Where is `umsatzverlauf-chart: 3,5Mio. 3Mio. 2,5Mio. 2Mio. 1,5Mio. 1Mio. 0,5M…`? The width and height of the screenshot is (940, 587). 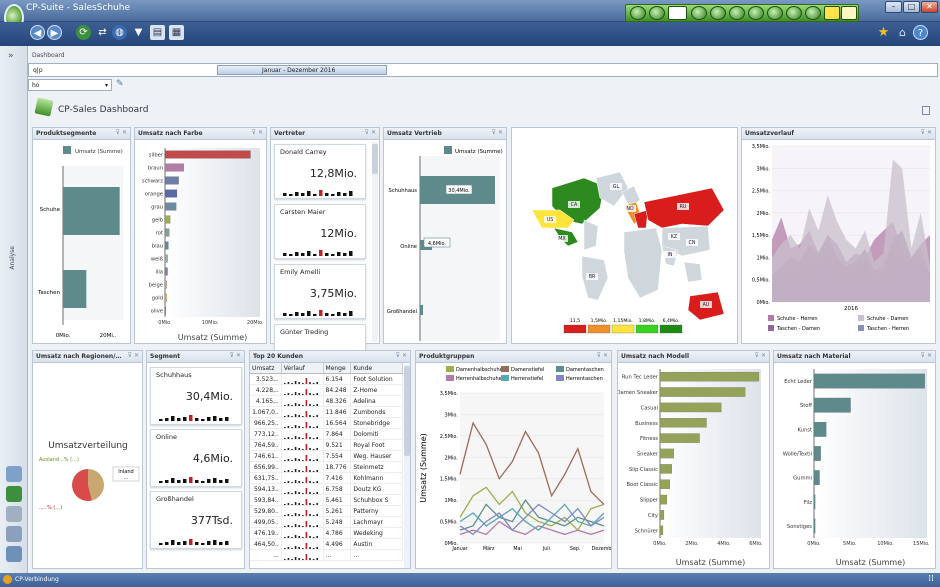
umsatzverlauf-chart: 3,5Mio. 3Mio. 2,5Mio. 2Mio. 1,5Mio. 1Mio. 0,5M… is located at coordinates (838, 241).